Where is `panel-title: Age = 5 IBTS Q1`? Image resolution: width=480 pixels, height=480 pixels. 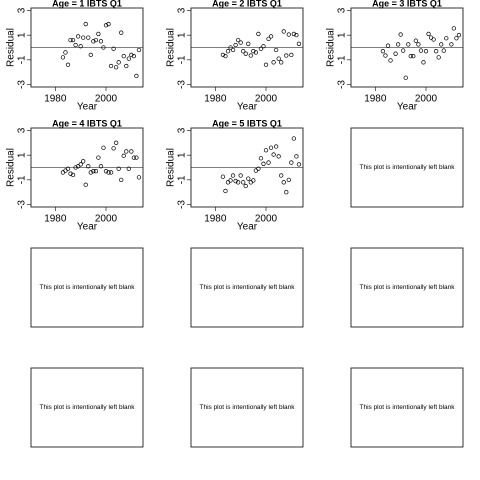 panel-title: Age = 5 IBTS Q1 is located at coordinates (247, 123).